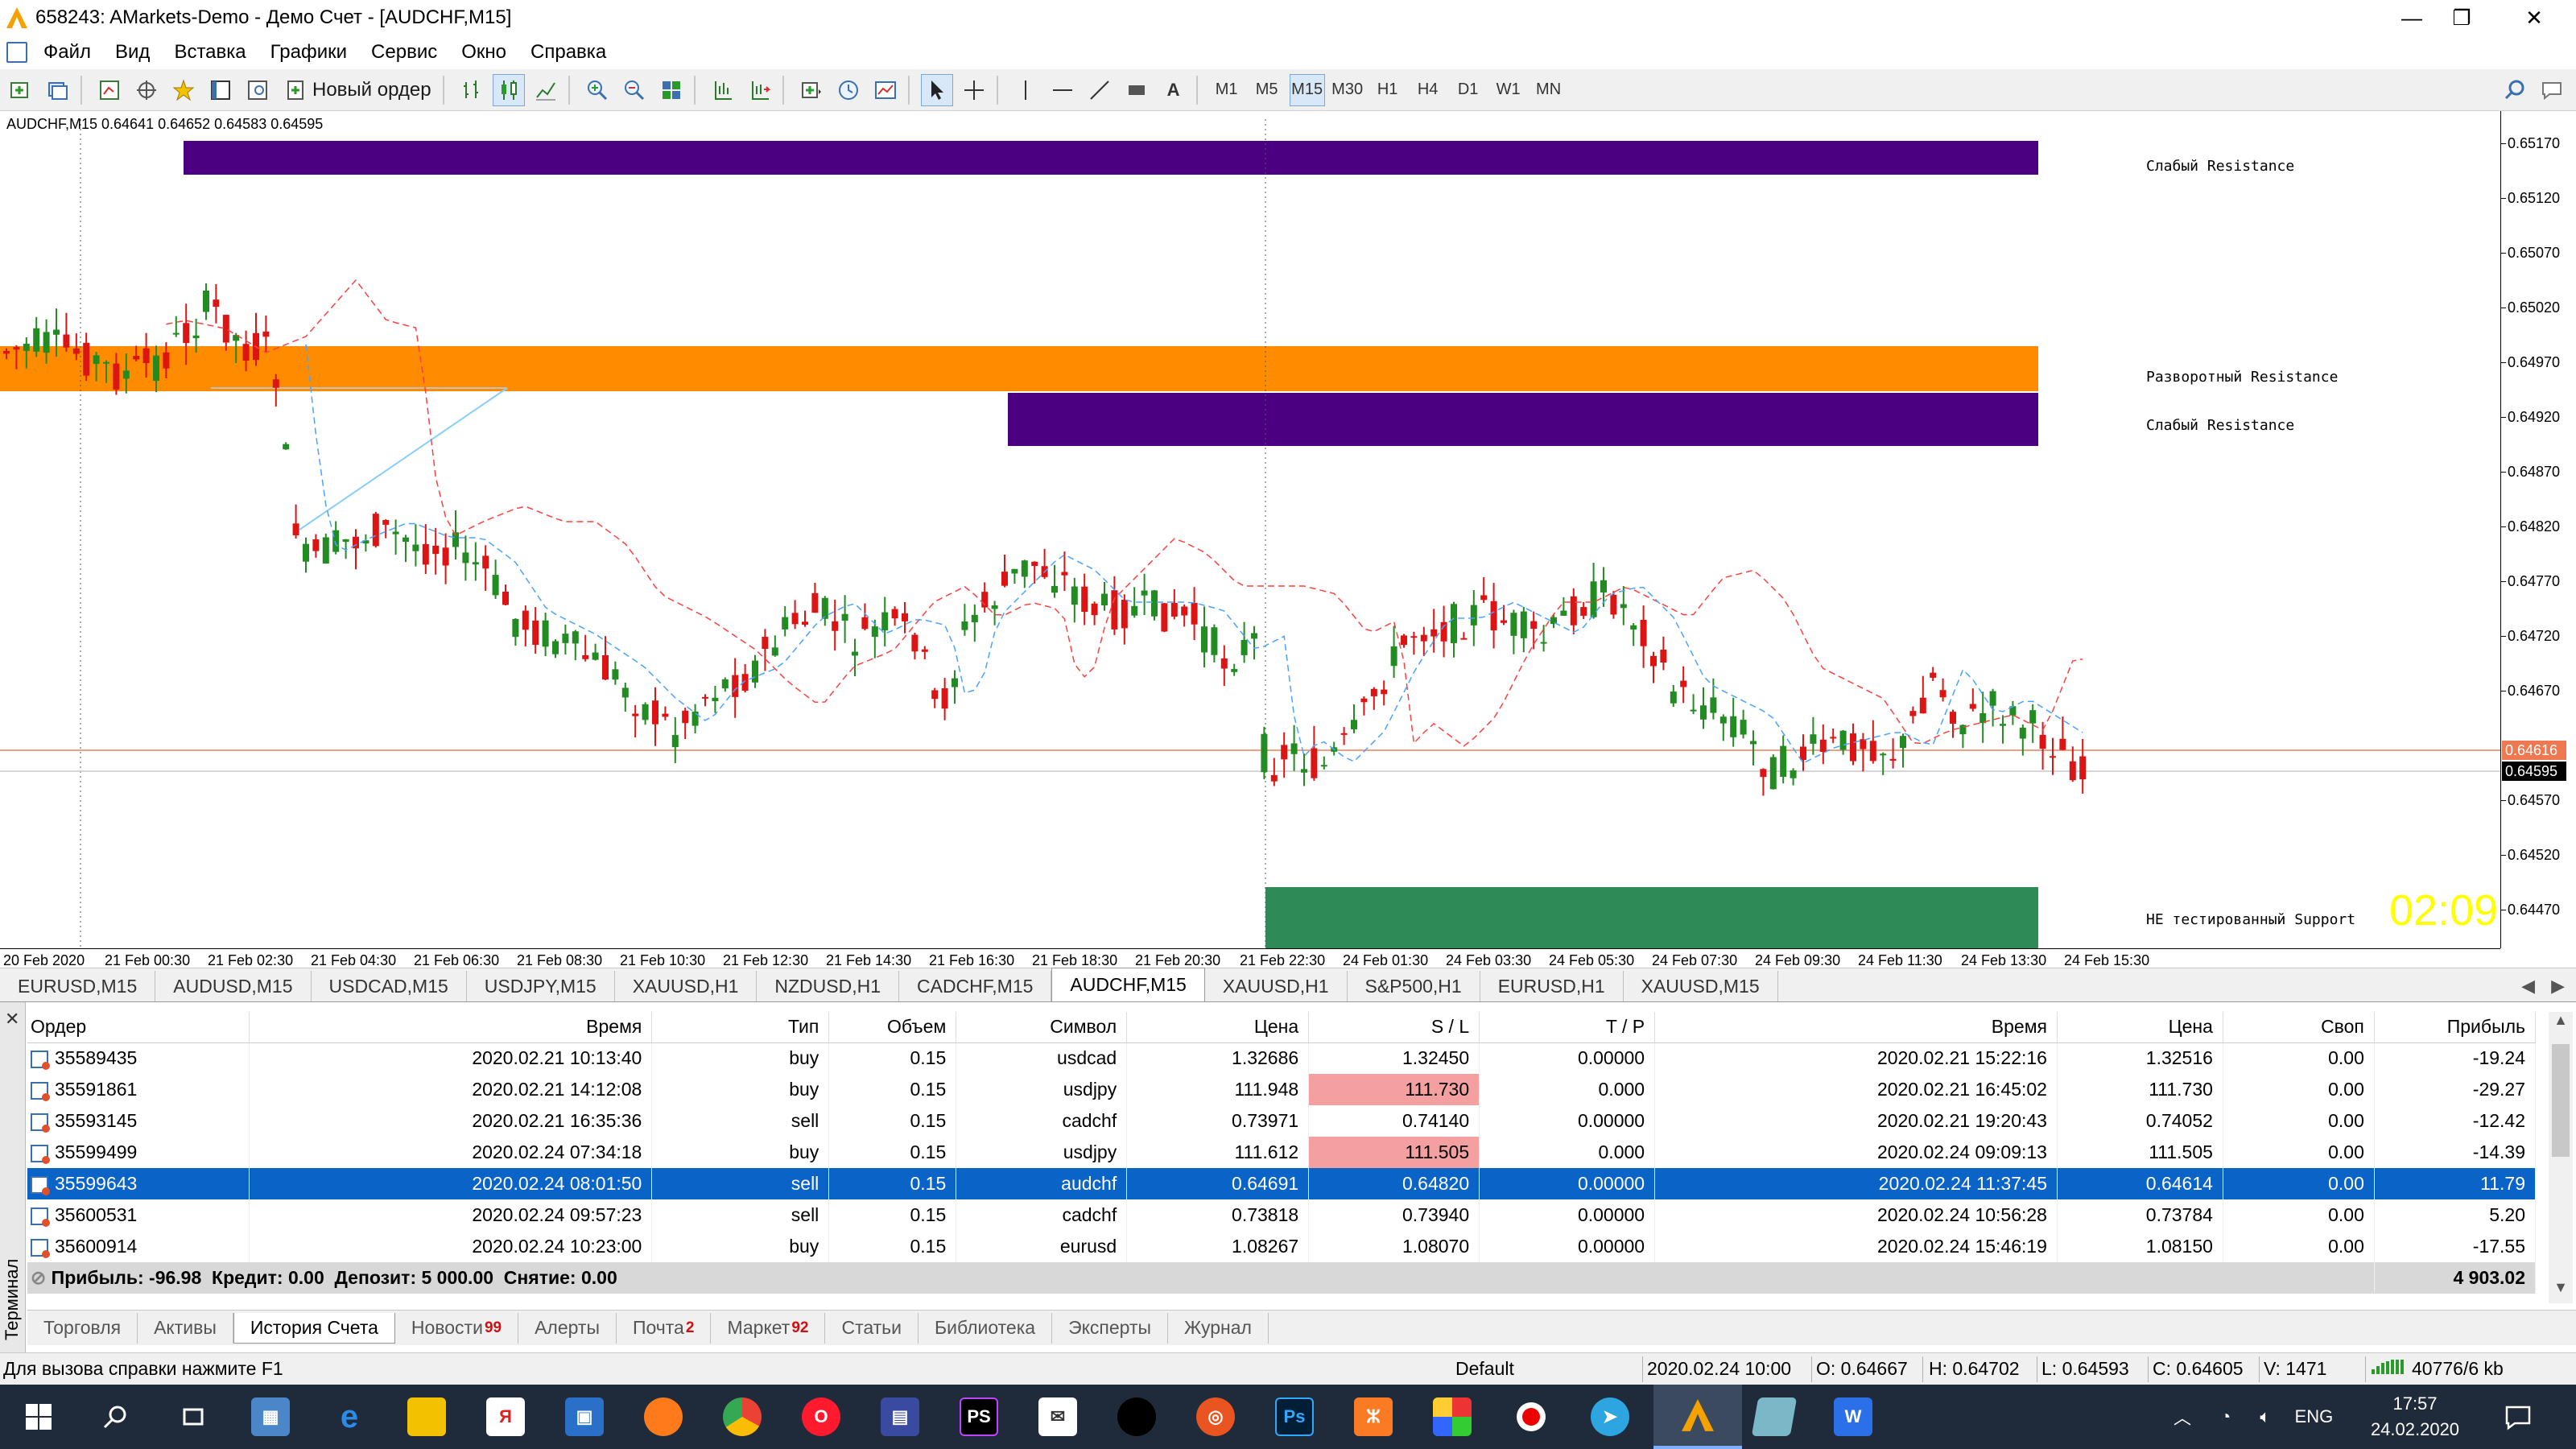 Image resolution: width=2576 pixels, height=1449 pixels. What do you see at coordinates (314, 1328) in the screenshot?
I see `terminal-tab: История Счета` at bounding box center [314, 1328].